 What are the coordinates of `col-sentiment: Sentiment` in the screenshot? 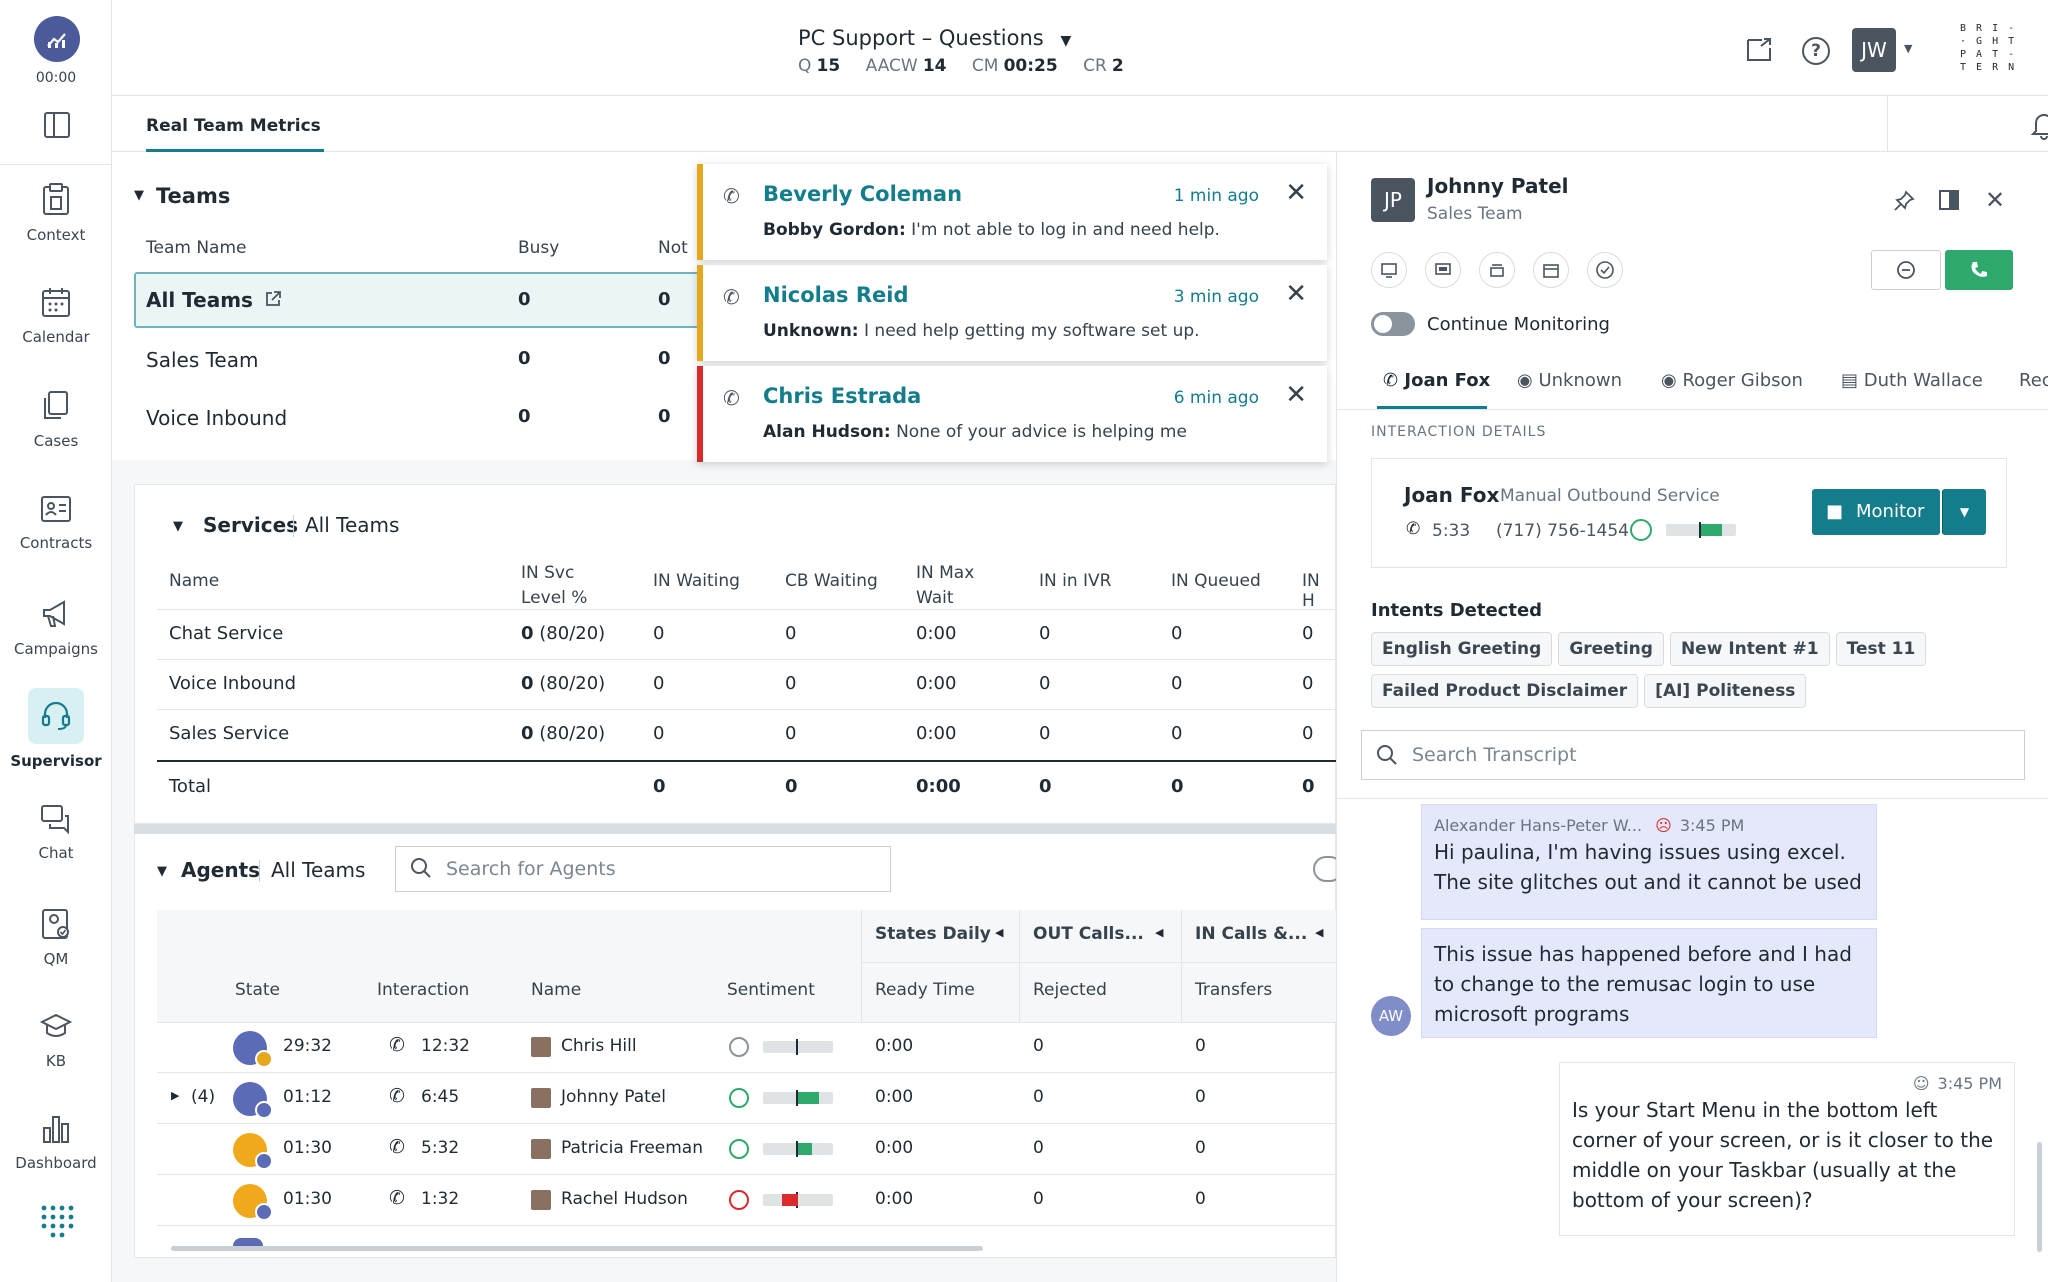 It's located at (771, 990).